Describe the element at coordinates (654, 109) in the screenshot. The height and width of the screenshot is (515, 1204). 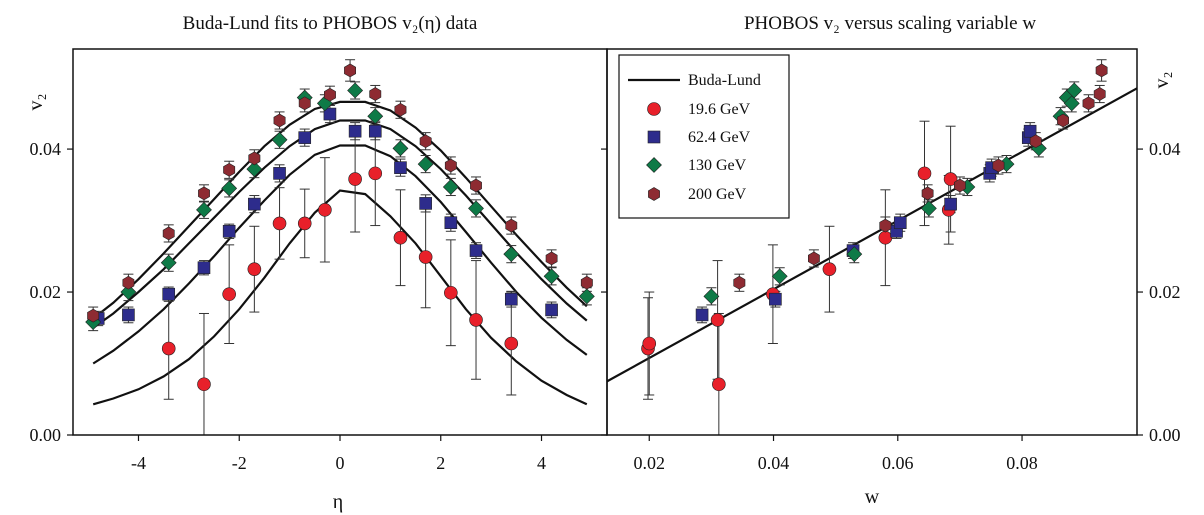
I see `legend-swatch-19-6-gev` at that location.